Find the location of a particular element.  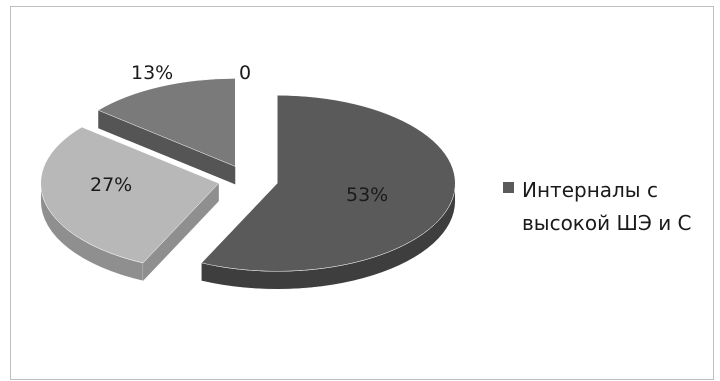

legend-swatch is located at coordinates (508, 187).